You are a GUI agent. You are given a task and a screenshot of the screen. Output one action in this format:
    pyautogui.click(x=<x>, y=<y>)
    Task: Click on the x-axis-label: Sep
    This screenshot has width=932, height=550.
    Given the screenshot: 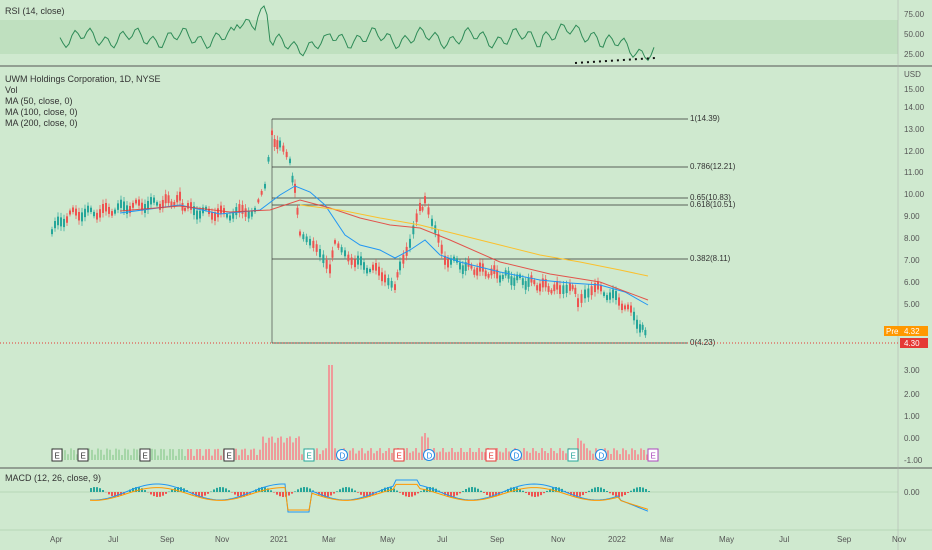 What is the action you would take?
    pyautogui.click(x=497, y=539)
    